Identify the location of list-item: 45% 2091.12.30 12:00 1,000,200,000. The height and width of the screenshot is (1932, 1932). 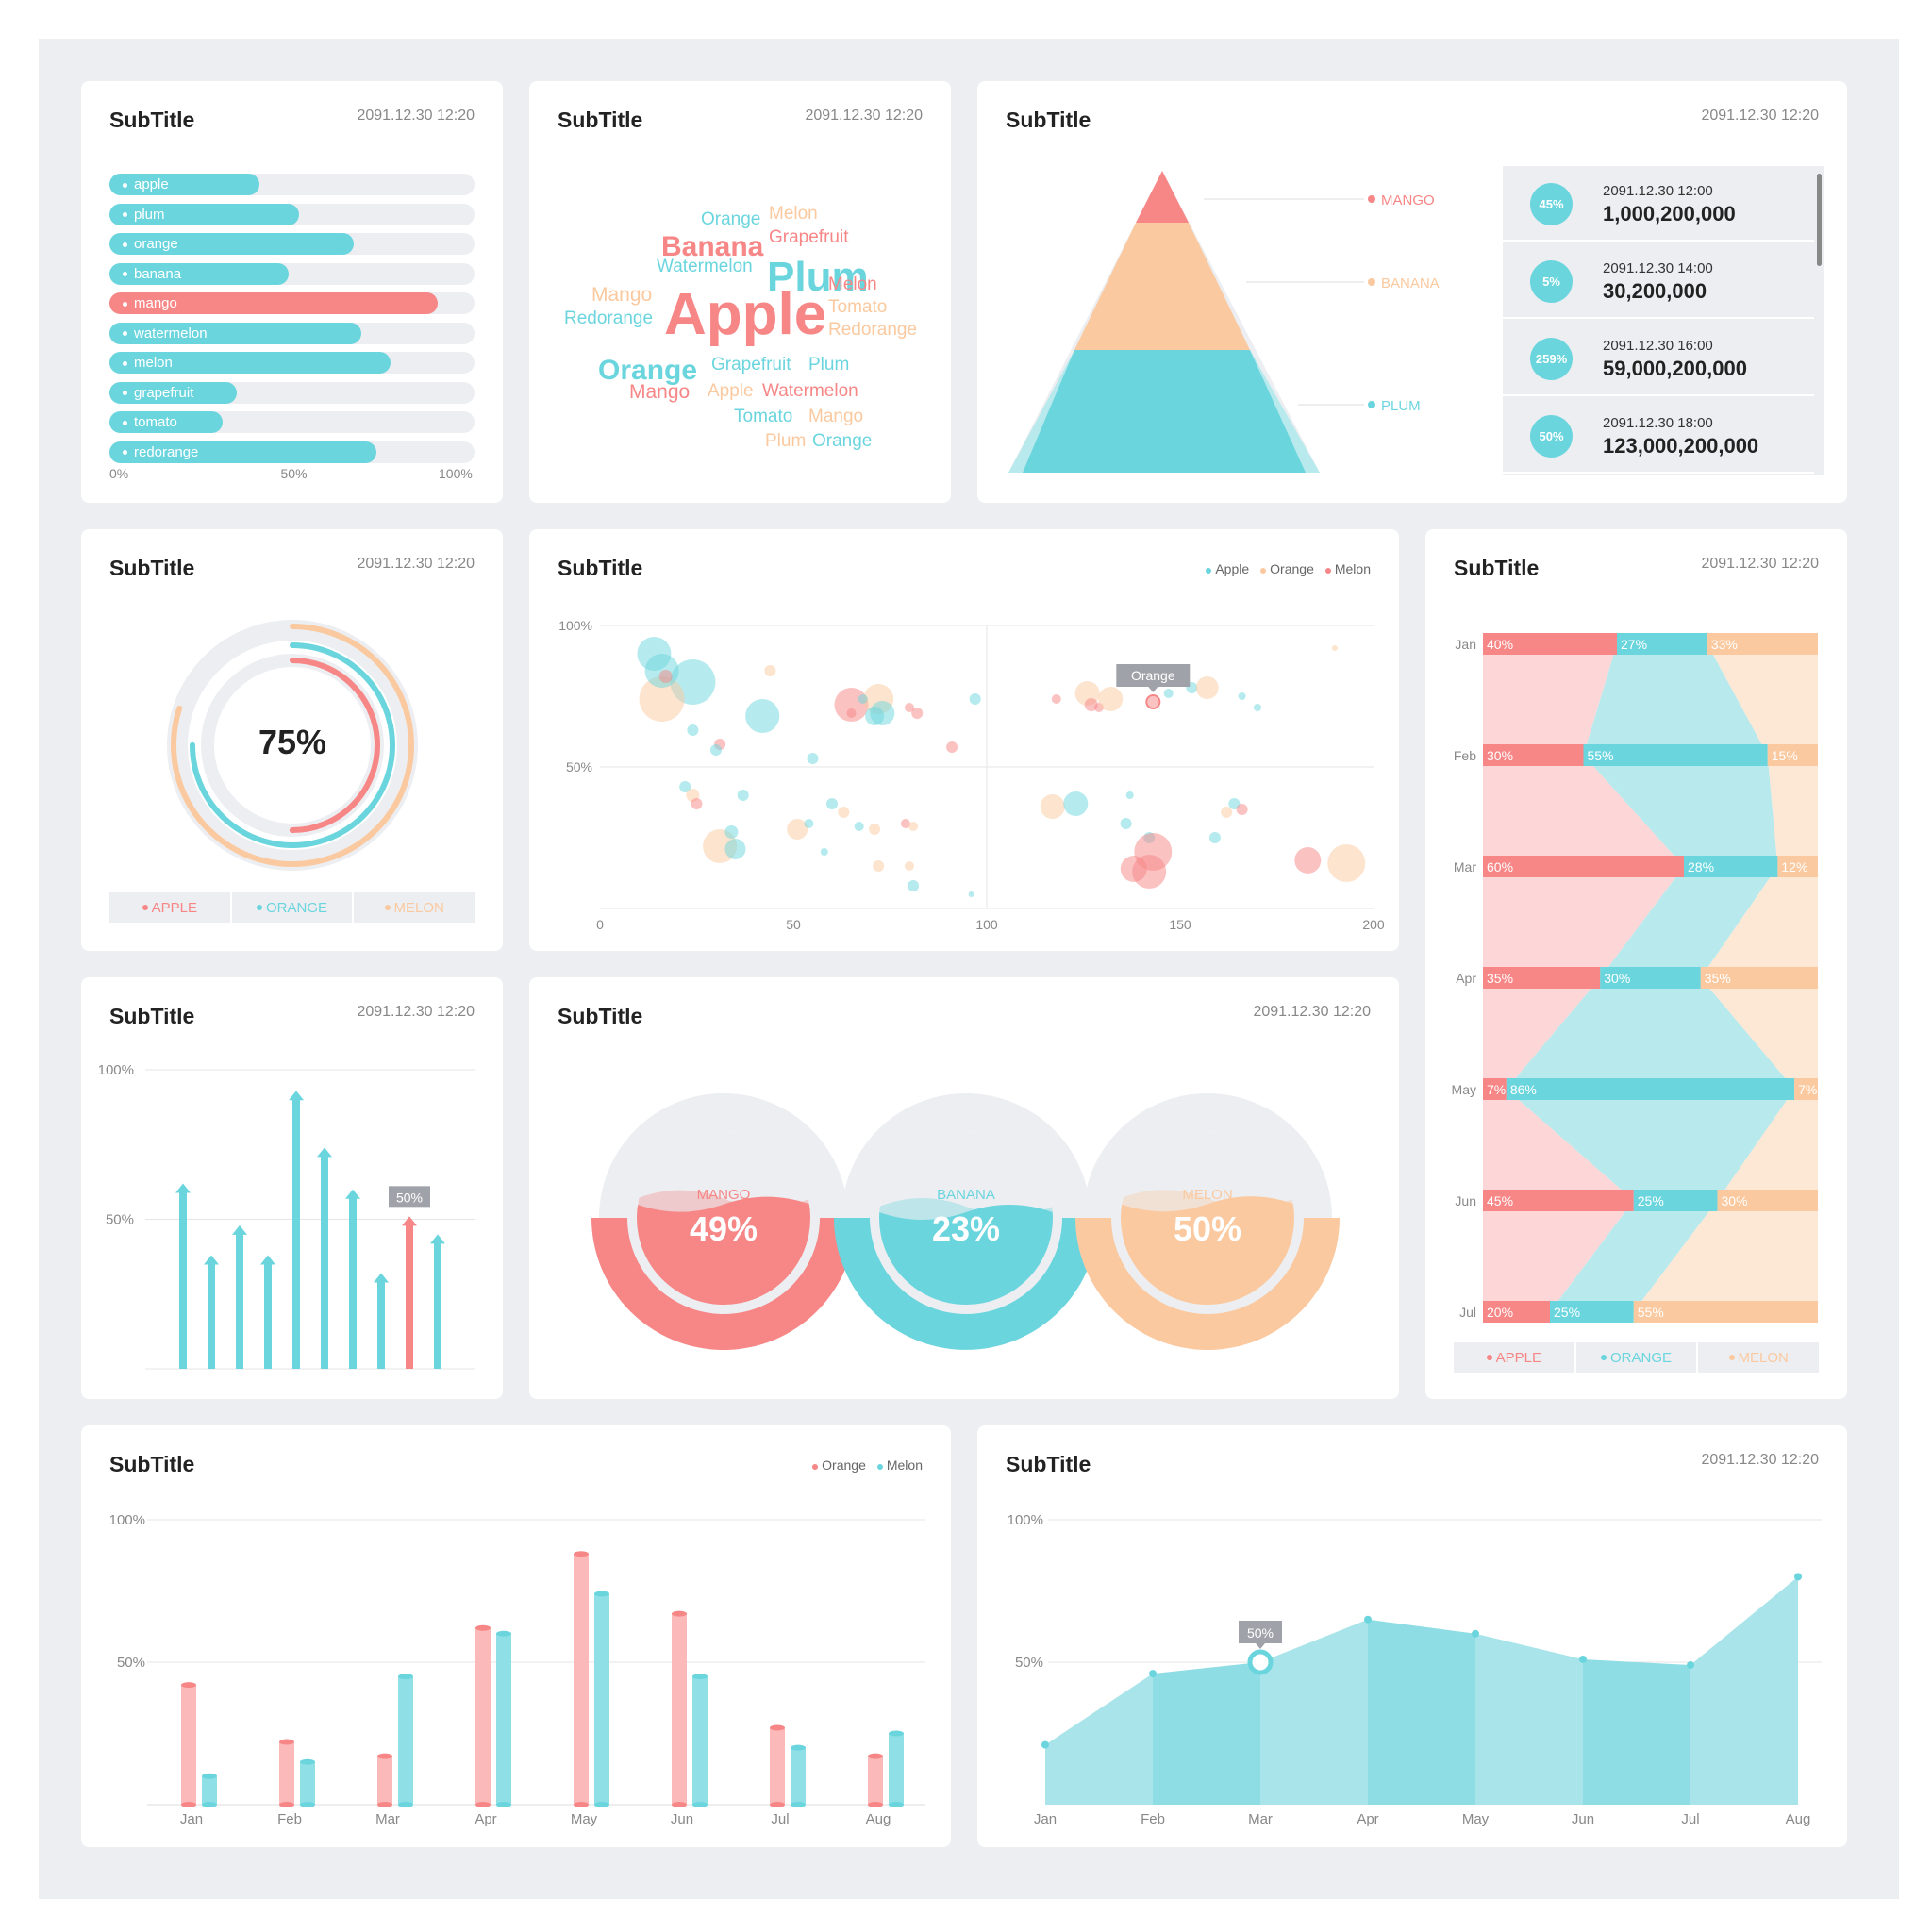
(1659, 204).